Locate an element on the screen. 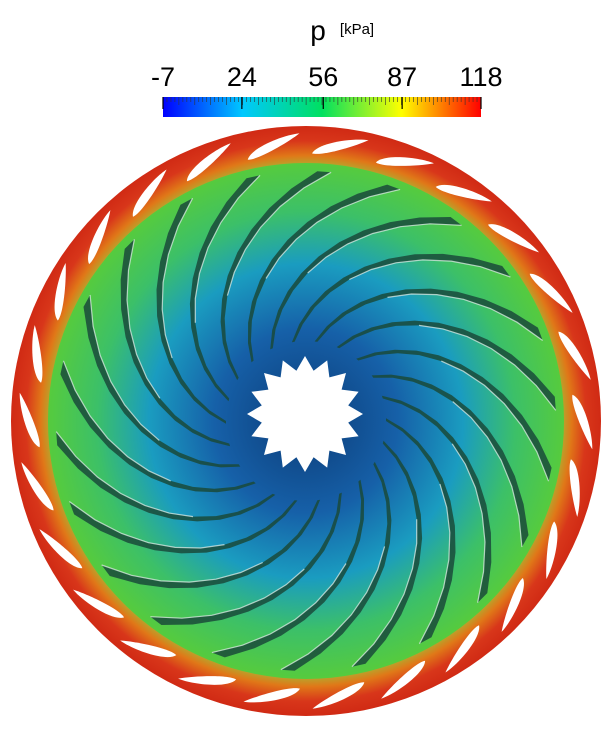  colorbar-tick-label: 56 is located at coordinates (323, 77).